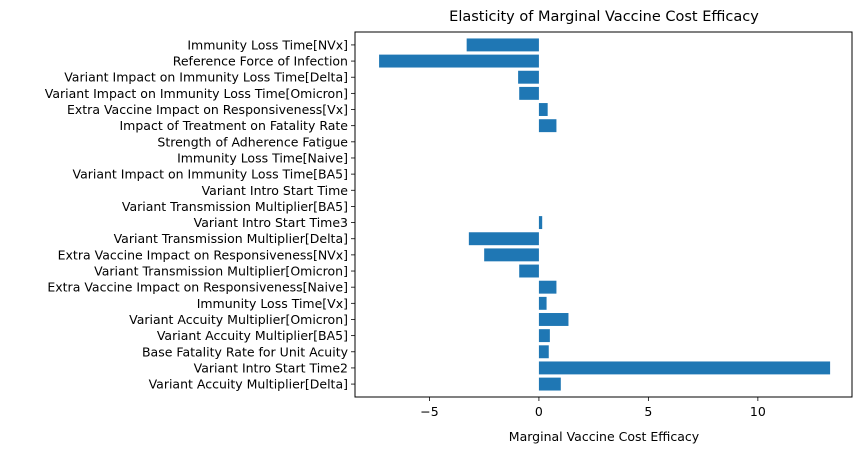  I want to click on category-label: Variant Accuity Multiplier[Omicron], so click(238, 319).